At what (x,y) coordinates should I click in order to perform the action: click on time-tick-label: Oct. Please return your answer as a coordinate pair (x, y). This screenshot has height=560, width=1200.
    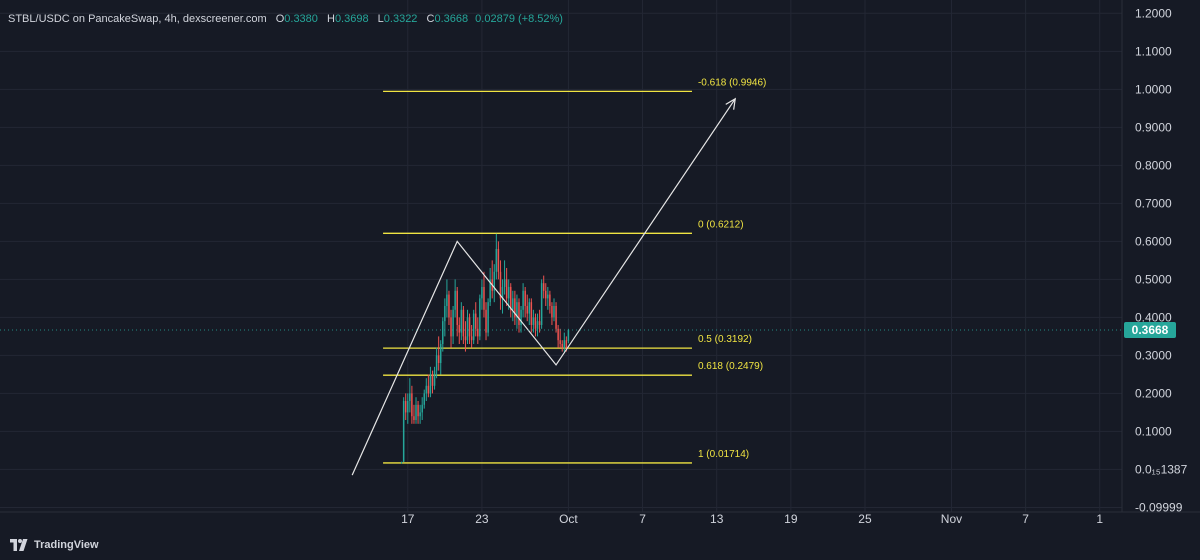
    Looking at the image, I should click on (568, 519).